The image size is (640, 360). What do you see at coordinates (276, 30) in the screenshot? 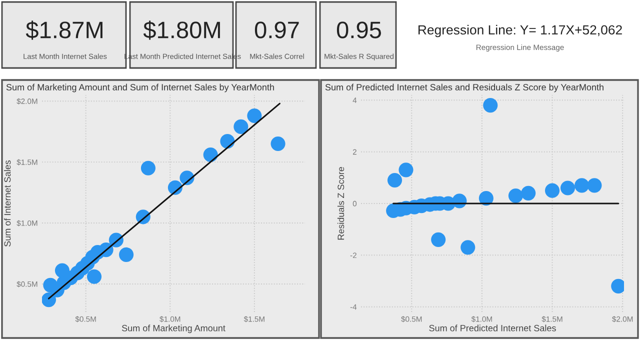
I see `text: 0.97` at bounding box center [276, 30].